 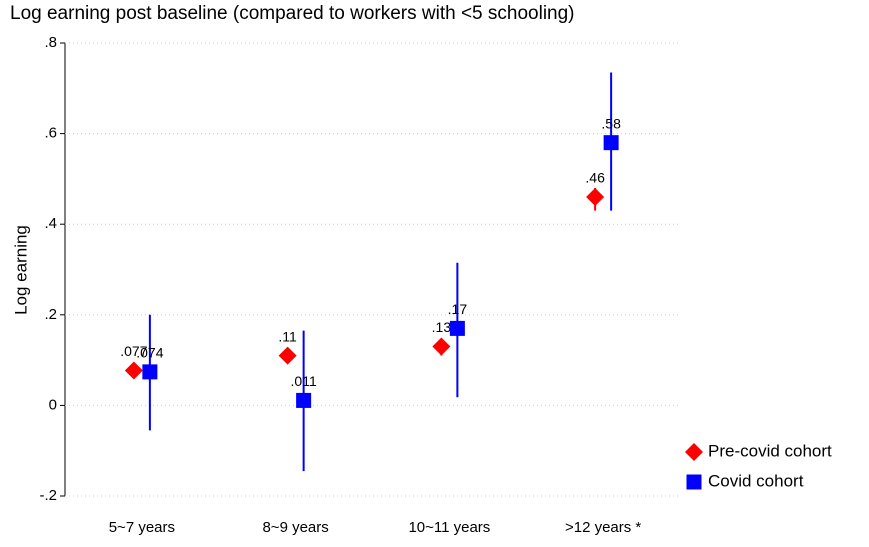 What do you see at coordinates (53, 404) in the screenshot?
I see `y-tick-label: 0` at bounding box center [53, 404].